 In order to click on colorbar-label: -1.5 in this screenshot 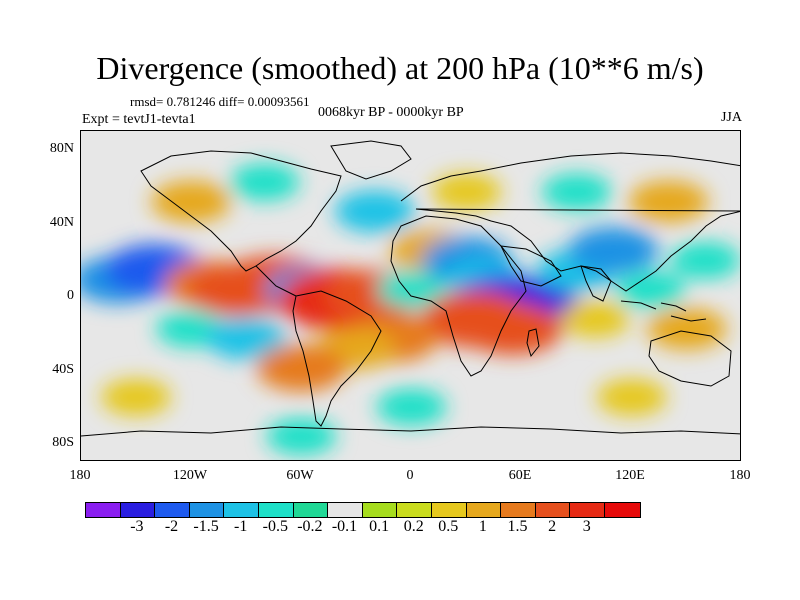, I will do `click(206, 526)`.